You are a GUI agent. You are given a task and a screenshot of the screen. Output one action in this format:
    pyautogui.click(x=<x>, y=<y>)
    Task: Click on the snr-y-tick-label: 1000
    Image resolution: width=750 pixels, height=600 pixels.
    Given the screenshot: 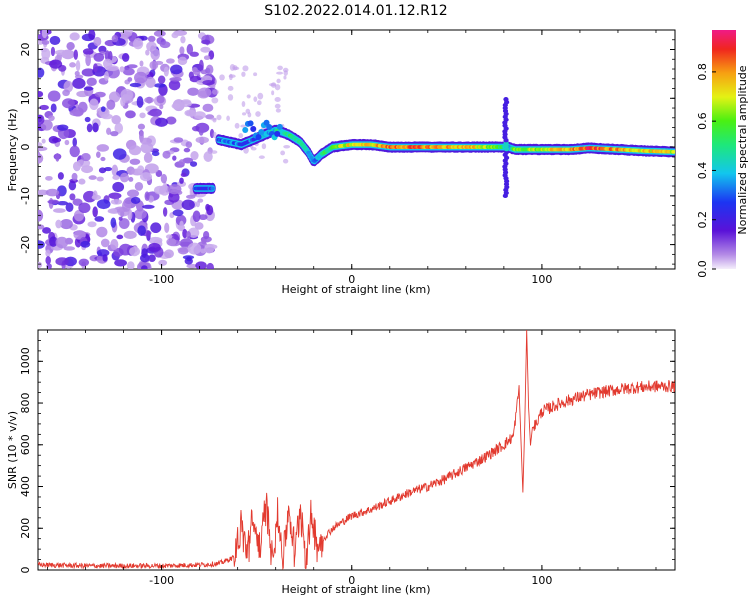 What is the action you would take?
    pyautogui.click(x=25, y=361)
    